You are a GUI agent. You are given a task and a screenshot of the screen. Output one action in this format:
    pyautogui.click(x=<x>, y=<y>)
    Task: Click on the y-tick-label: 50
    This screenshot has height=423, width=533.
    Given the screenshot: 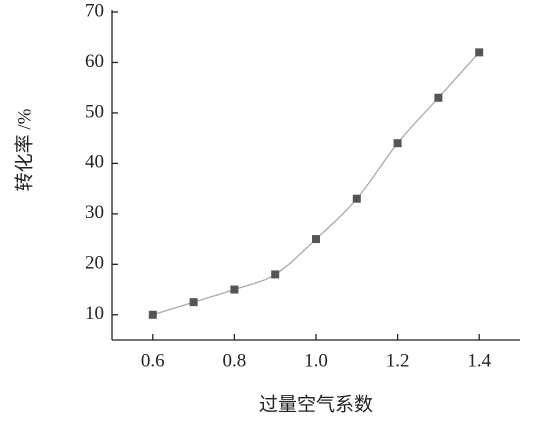 What is the action you would take?
    pyautogui.click(x=94, y=111)
    